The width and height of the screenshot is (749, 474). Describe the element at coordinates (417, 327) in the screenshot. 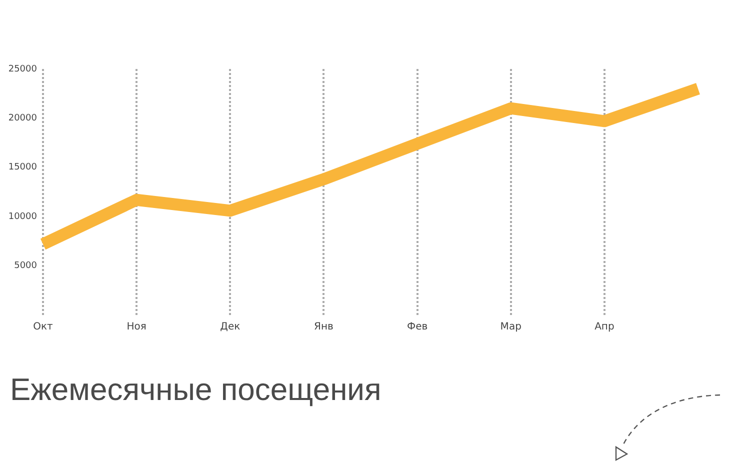

I see `x-tick-label: Фев` at that location.